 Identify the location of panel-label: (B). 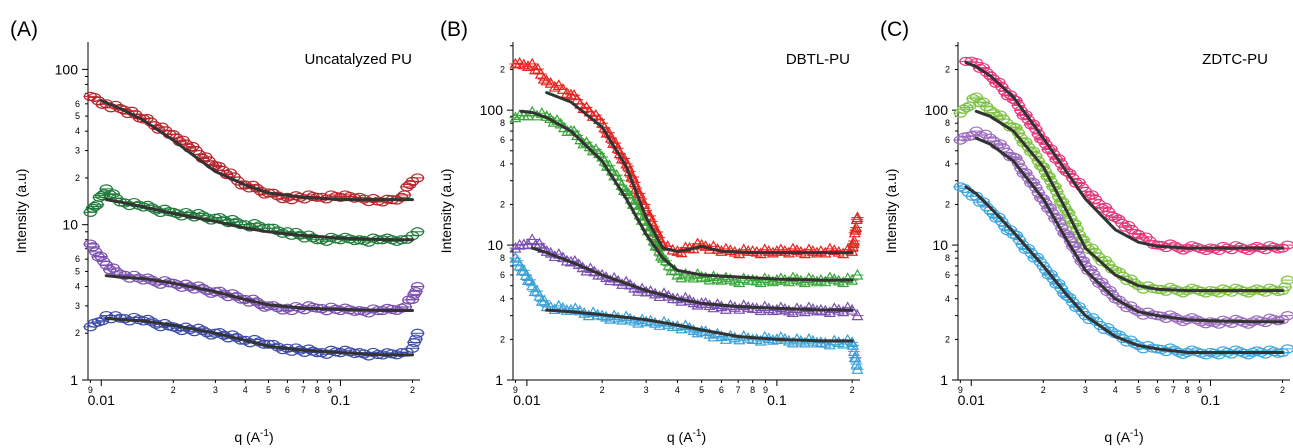
(454, 29).